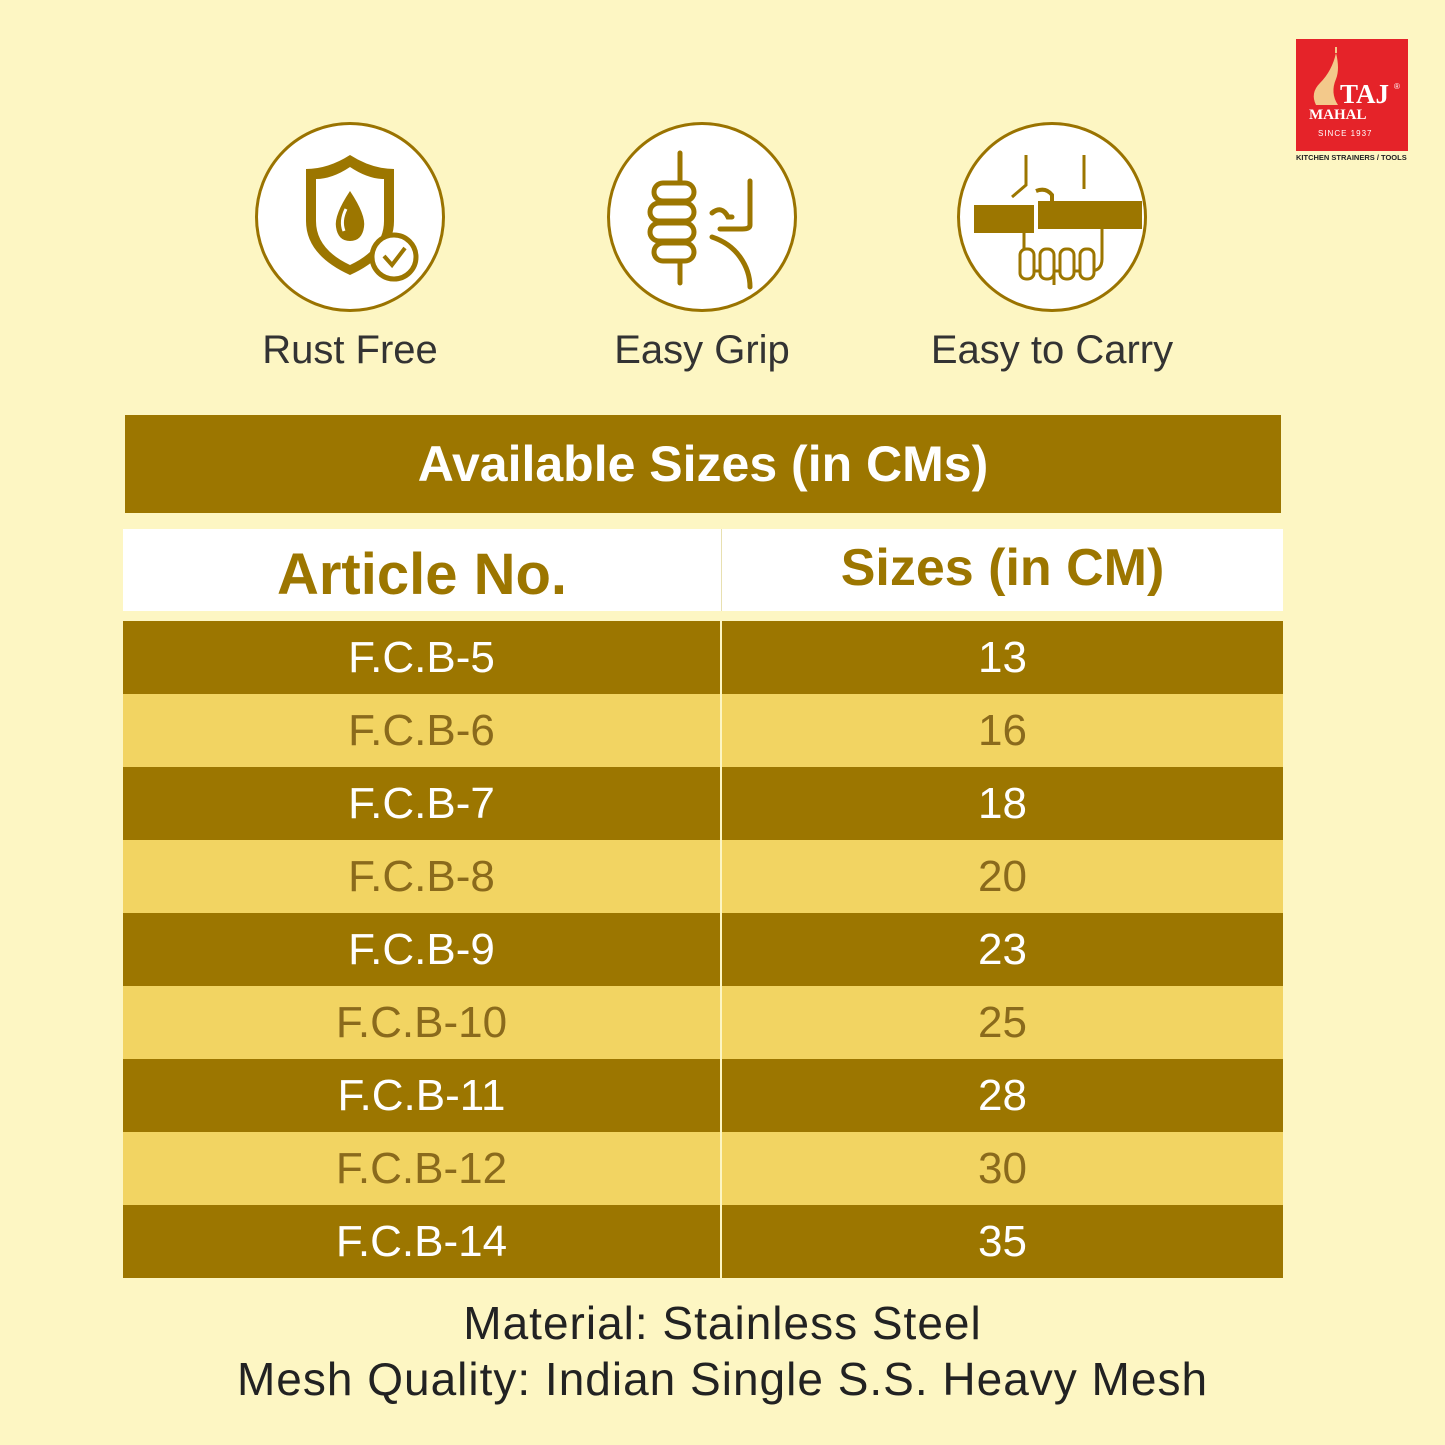 Image resolution: width=1445 pixels, height=1445 pixels. I want to click on table-row: F.C.B-6 16, so click(703, 730).